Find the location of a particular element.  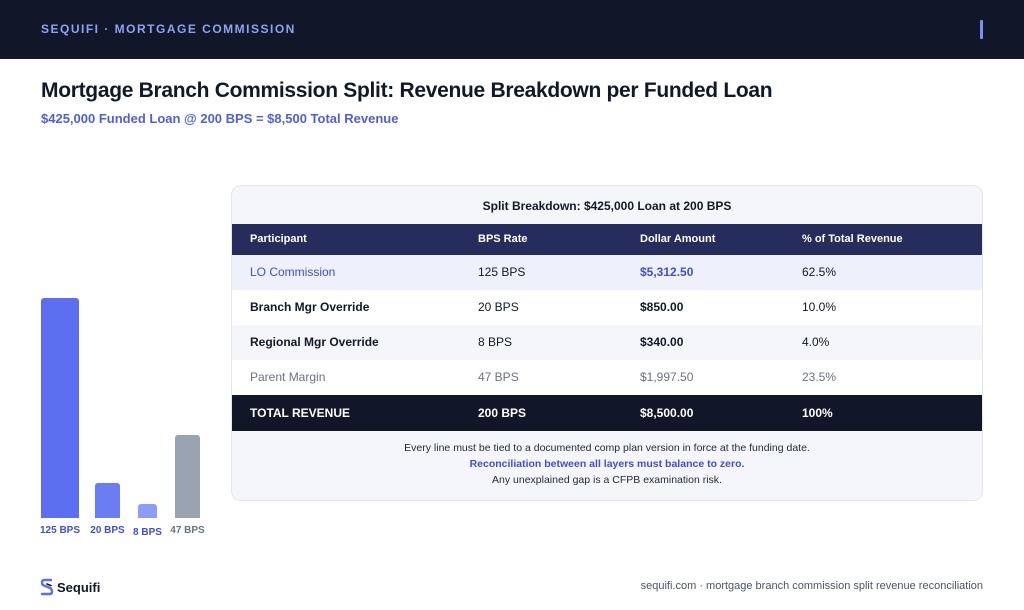

bar-label: 47 BPS is located at coordinates (187, 530).